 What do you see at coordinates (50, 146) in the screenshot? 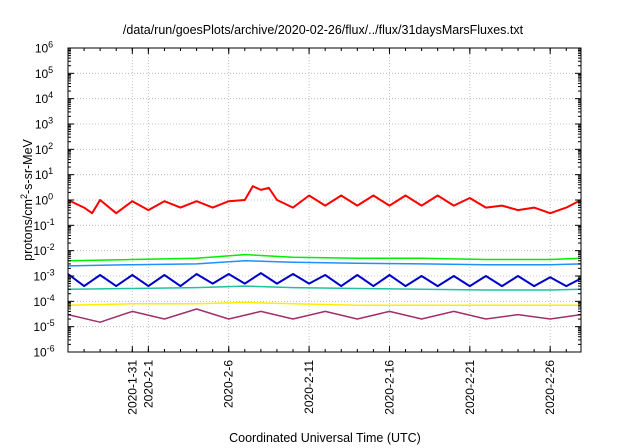
I see `y-tick-exponent: 2` at bounding box center [50, 146].